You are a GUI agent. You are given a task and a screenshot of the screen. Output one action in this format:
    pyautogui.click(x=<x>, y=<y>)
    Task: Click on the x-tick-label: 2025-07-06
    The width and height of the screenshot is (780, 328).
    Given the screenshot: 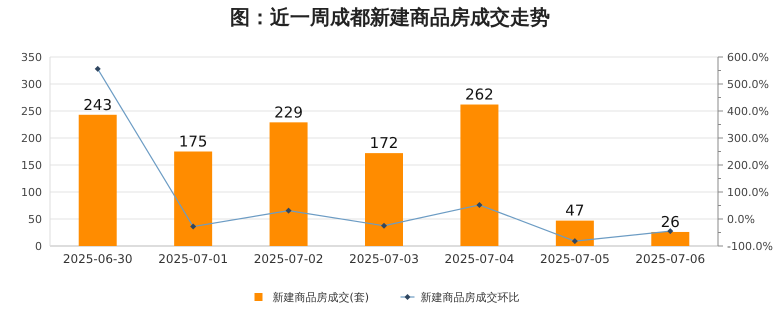 What is the action you would take?
    pyautogui.click(x=670, y=259)
    